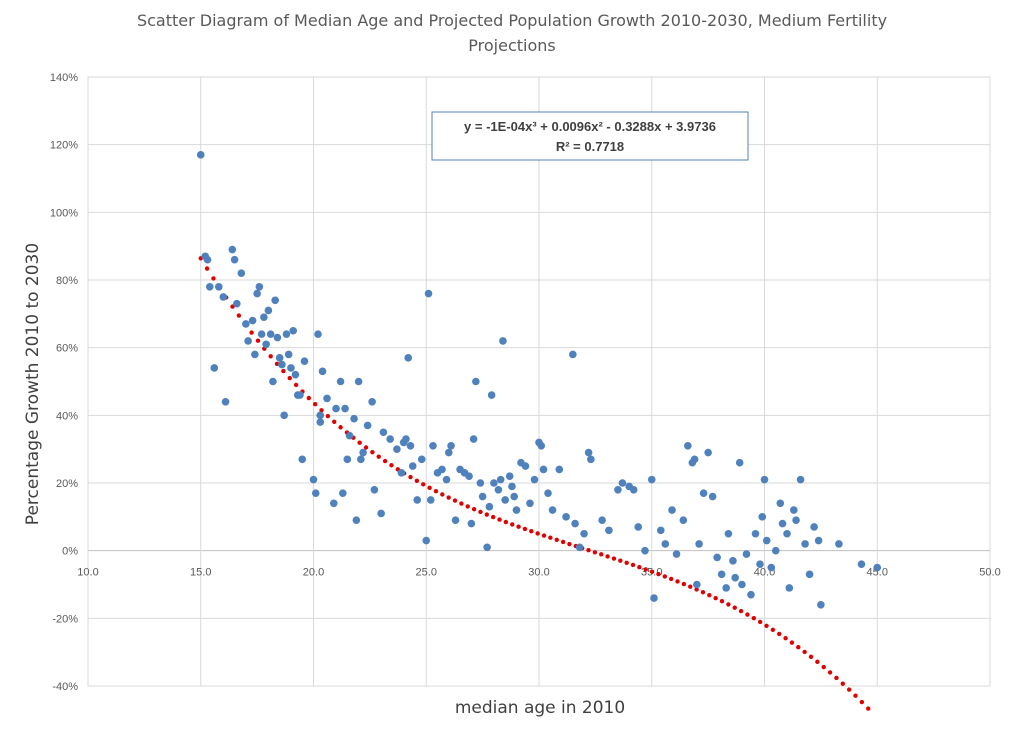 This screenshot has width=1024, height=740. Describe the element at coordinates (200, 573) in the screenshot. I see `x-tick-label: 15.0` at that location.